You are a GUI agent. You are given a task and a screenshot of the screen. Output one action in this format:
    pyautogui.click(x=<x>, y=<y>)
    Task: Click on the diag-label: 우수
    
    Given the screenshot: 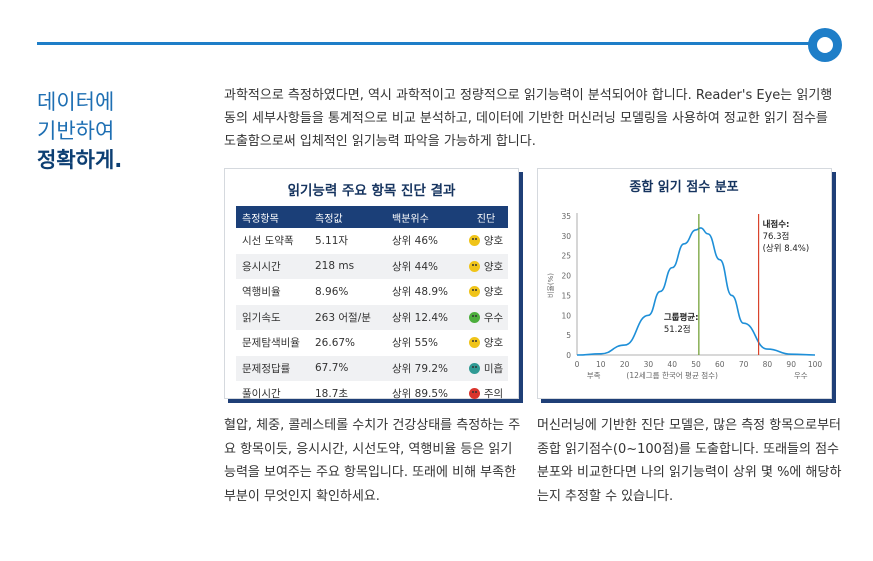 What is the action you would take?
    pyautogui.click(x=493, y=317)
    